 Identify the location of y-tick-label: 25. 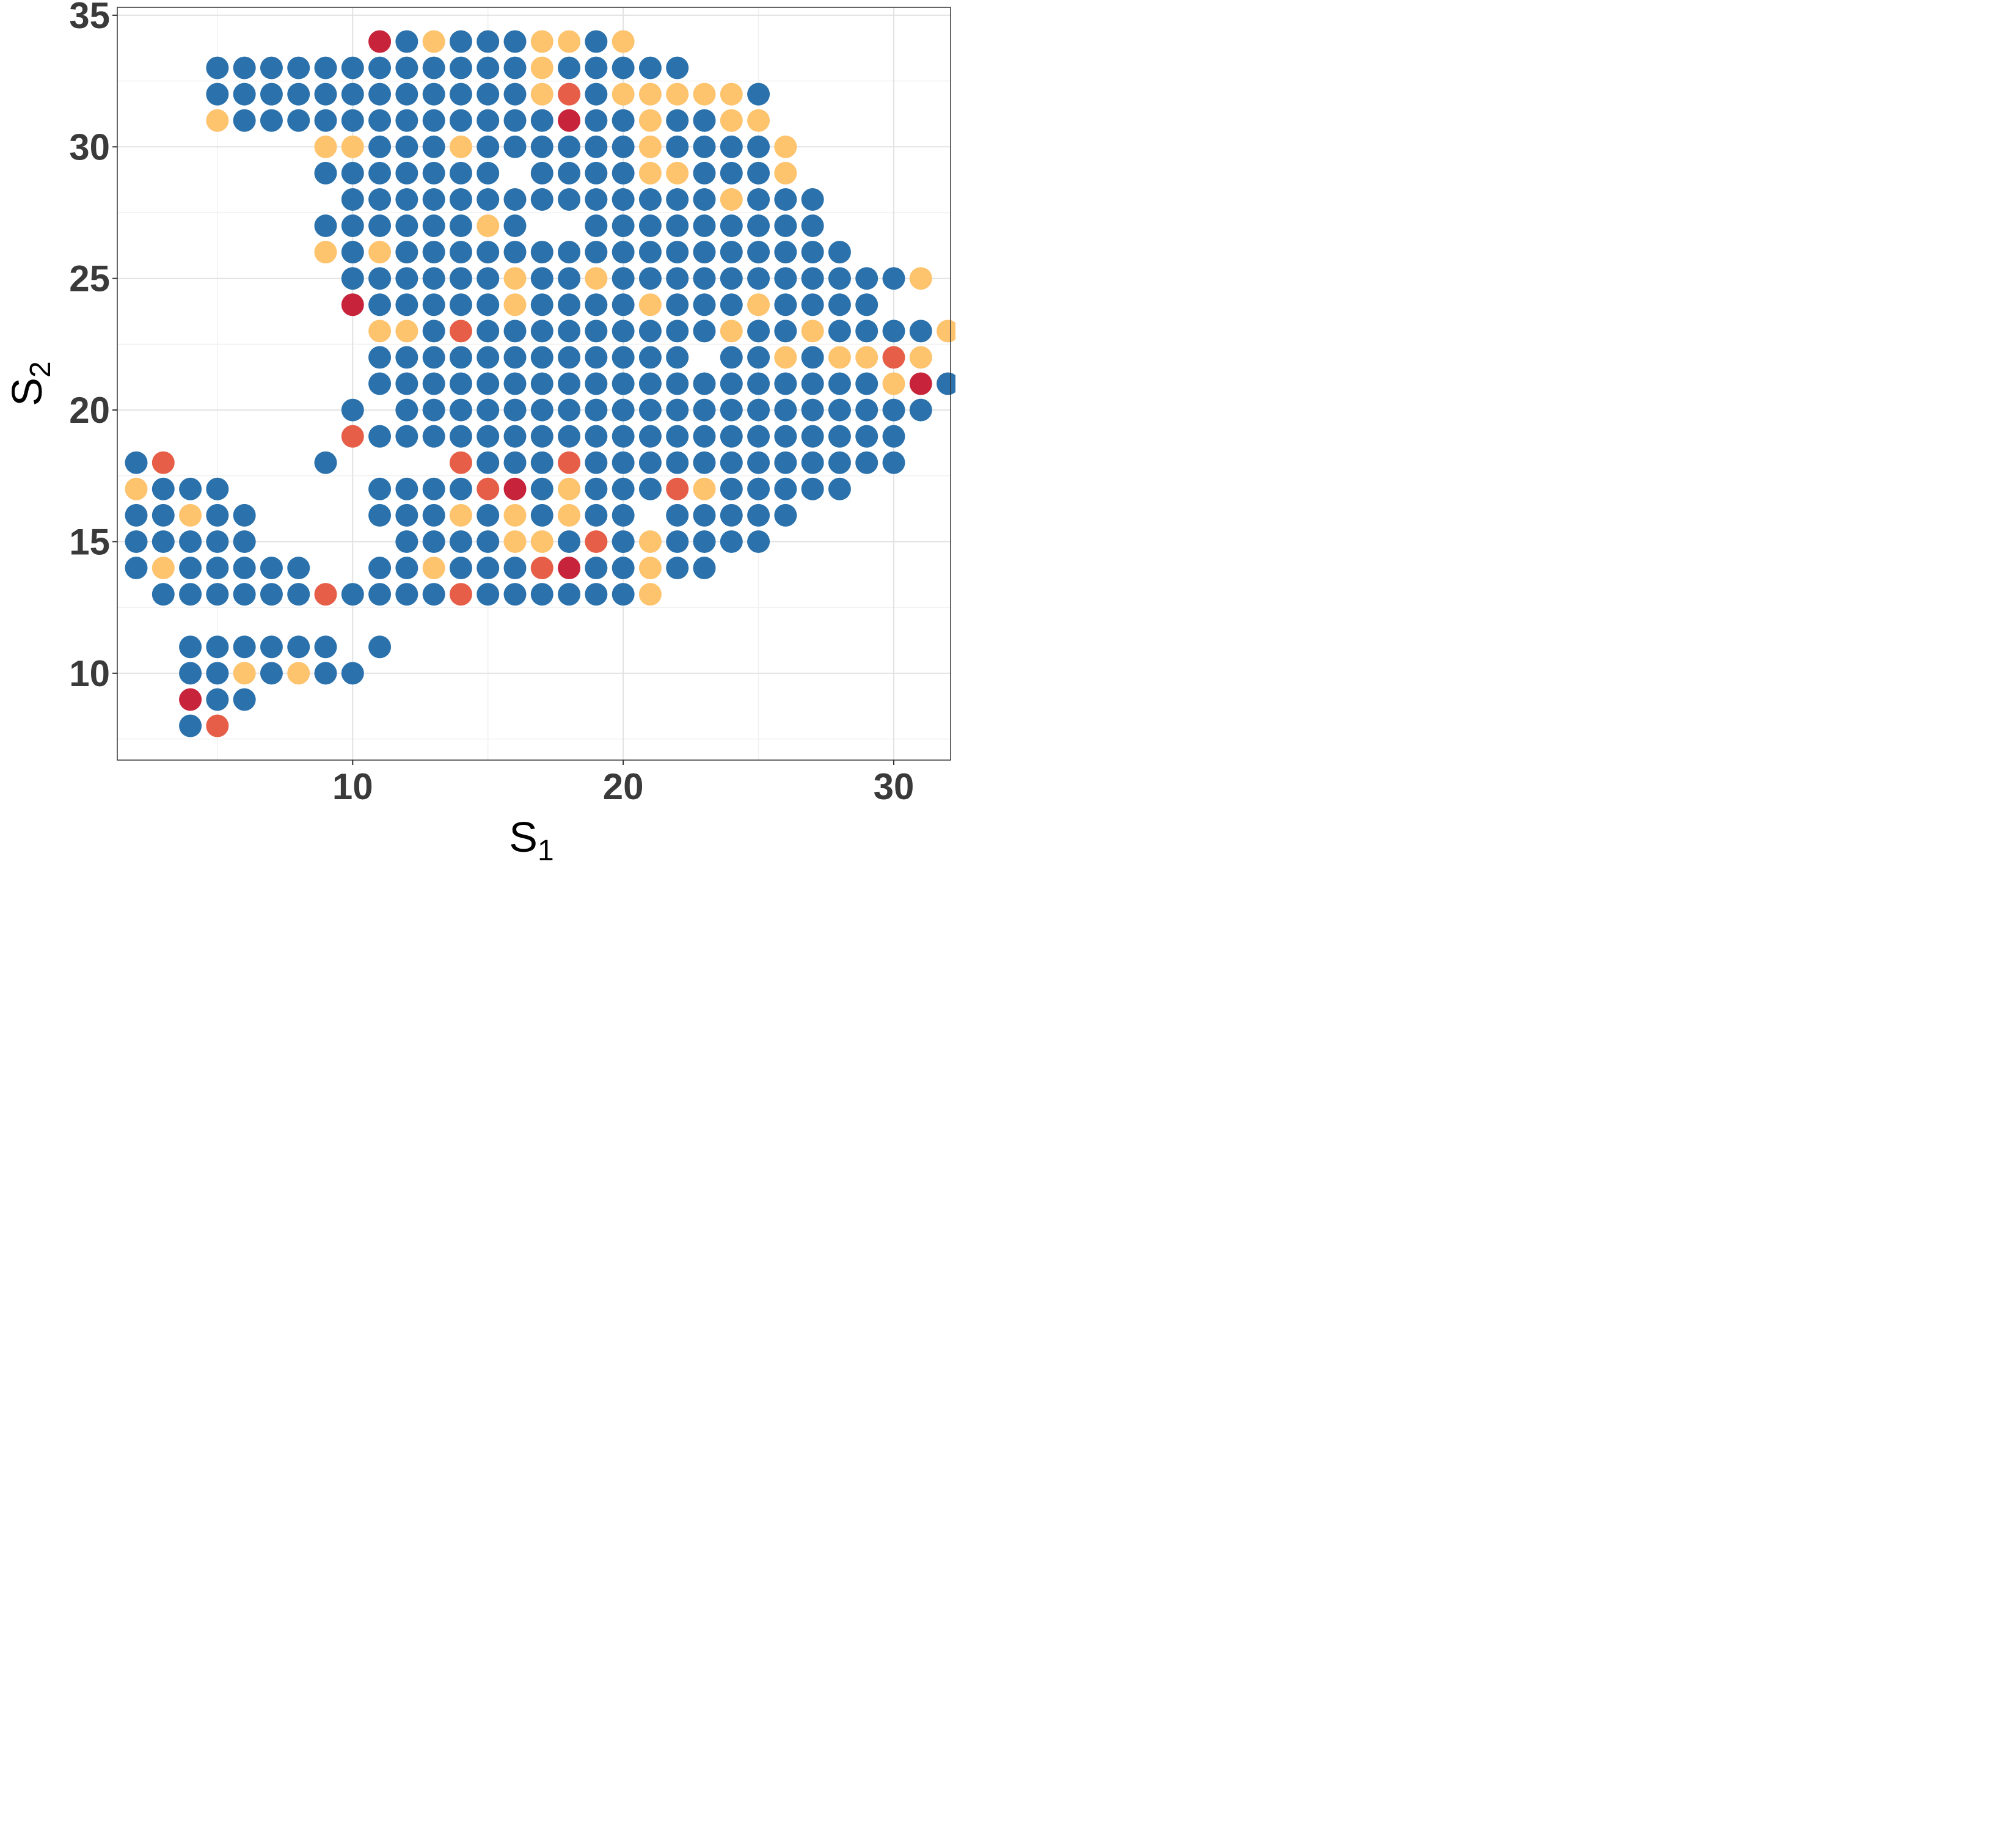
(89, 278).